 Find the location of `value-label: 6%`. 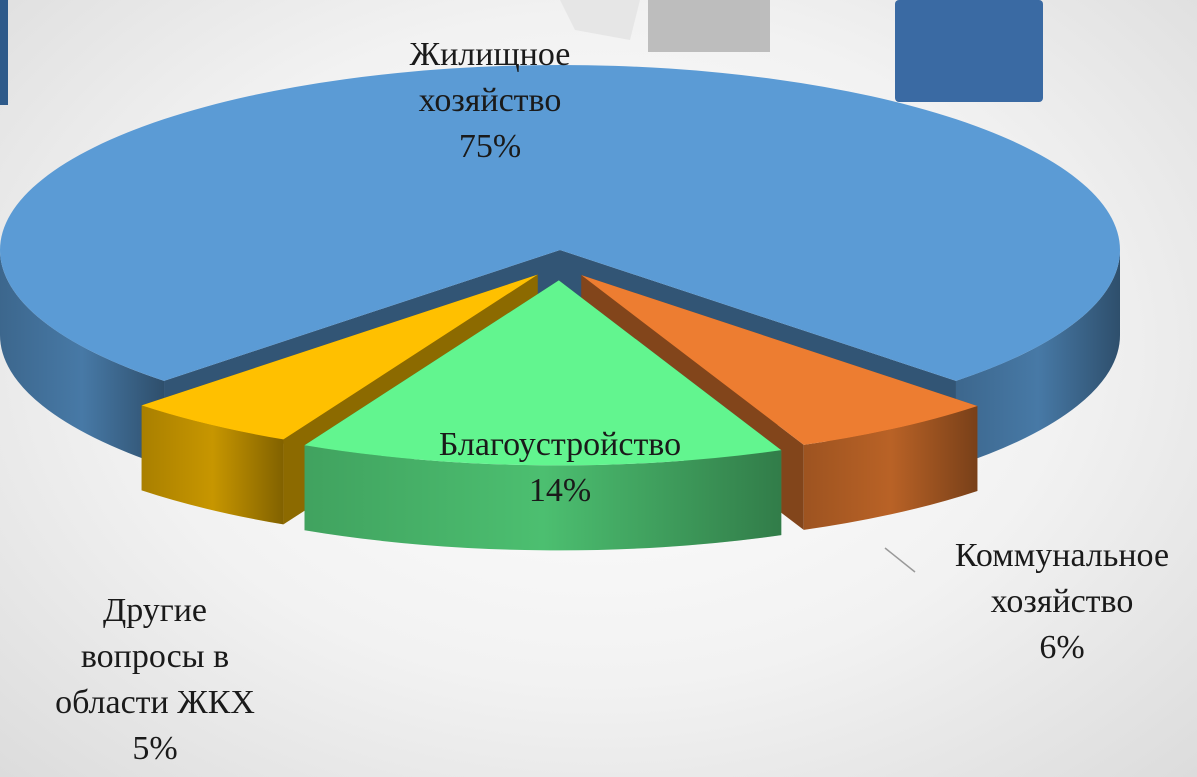

value-label: 6% is located at coordinates (1062, 647).